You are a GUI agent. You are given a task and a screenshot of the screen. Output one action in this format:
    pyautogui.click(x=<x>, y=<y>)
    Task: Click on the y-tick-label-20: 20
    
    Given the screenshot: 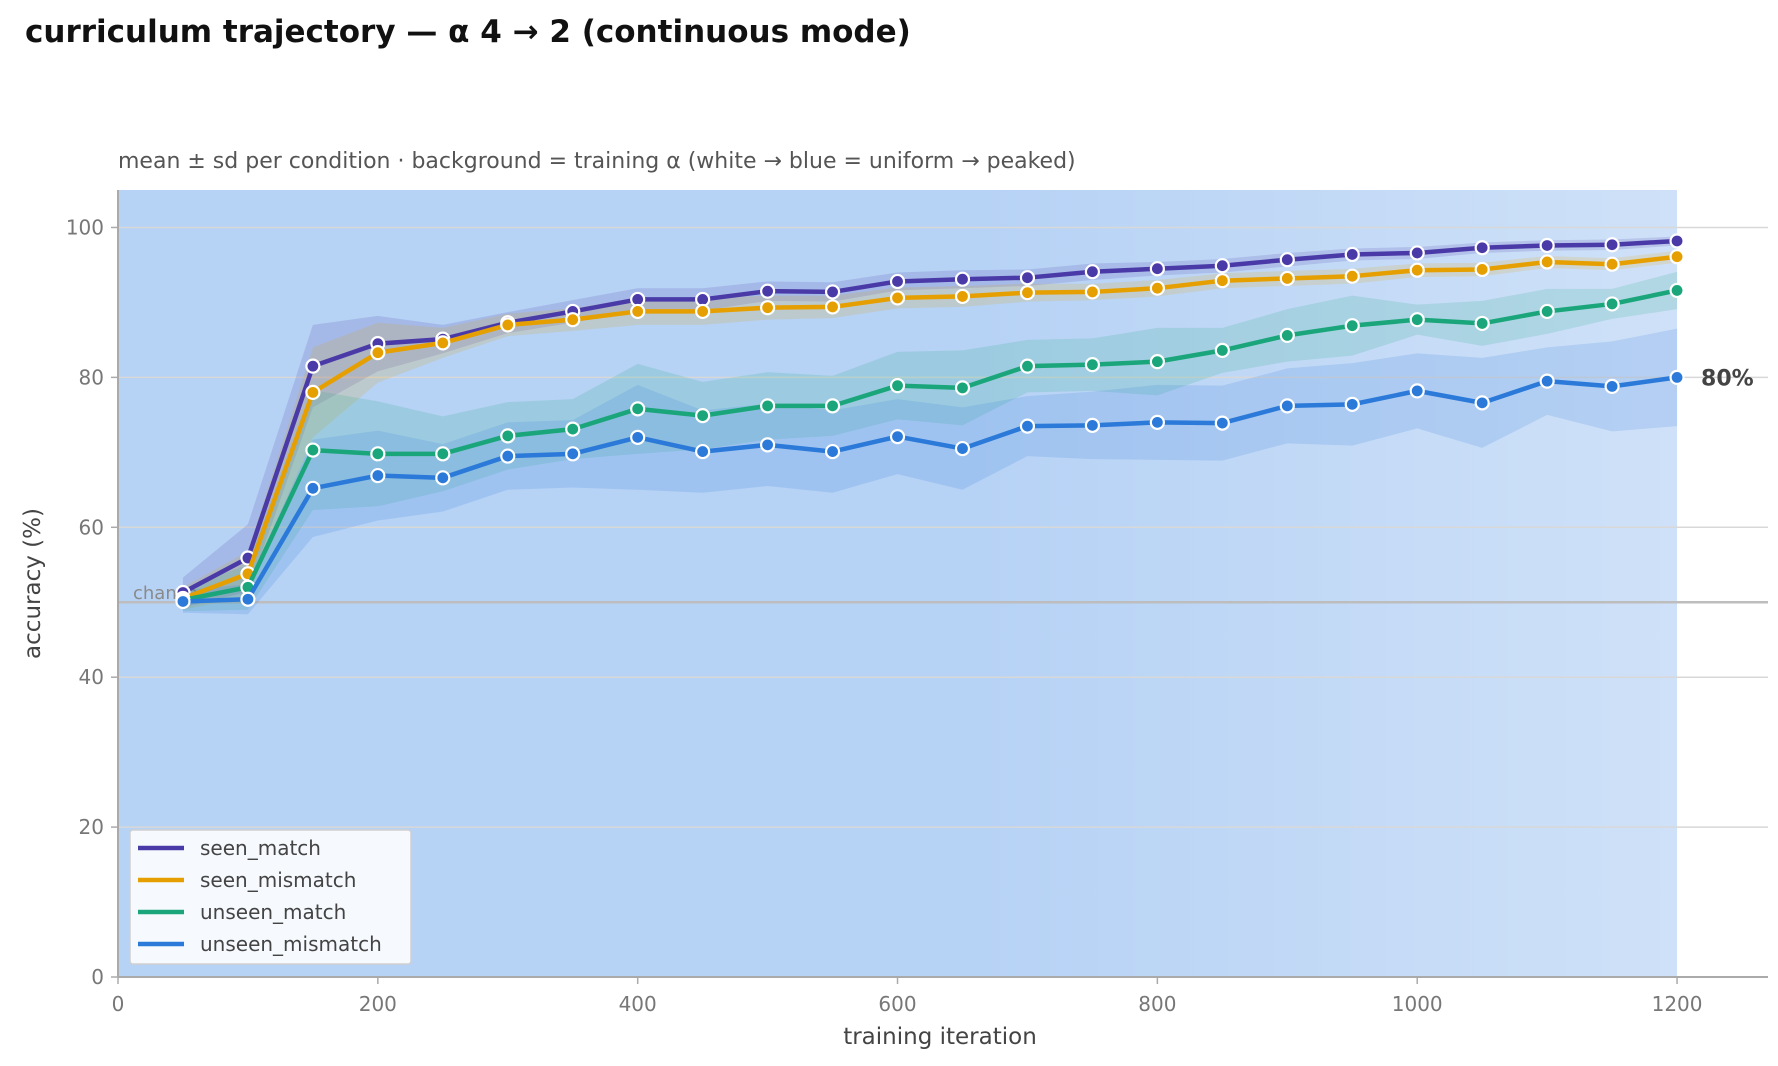 What is the action you would take?
    pyautogui.click(x=91, y=827)
    